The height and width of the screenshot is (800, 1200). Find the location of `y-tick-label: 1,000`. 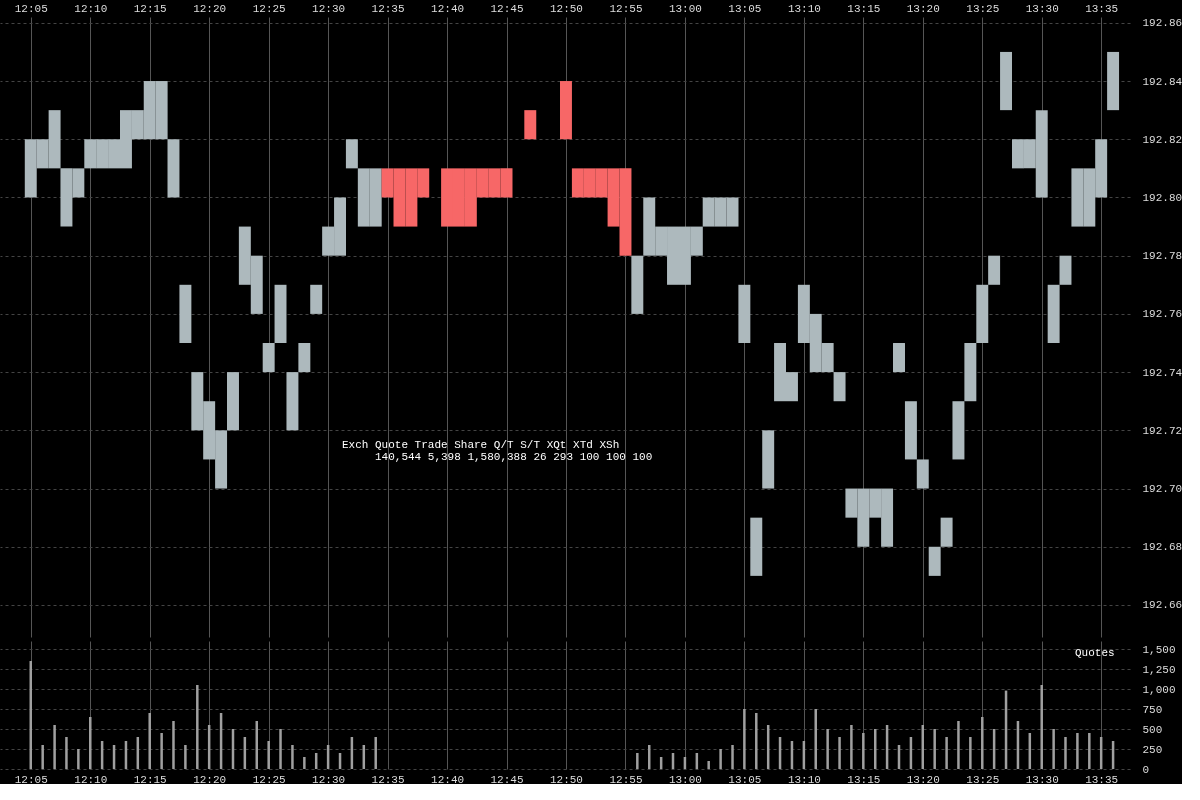

y-tick-label: 1,000 is located at coordinates (1159, 689).